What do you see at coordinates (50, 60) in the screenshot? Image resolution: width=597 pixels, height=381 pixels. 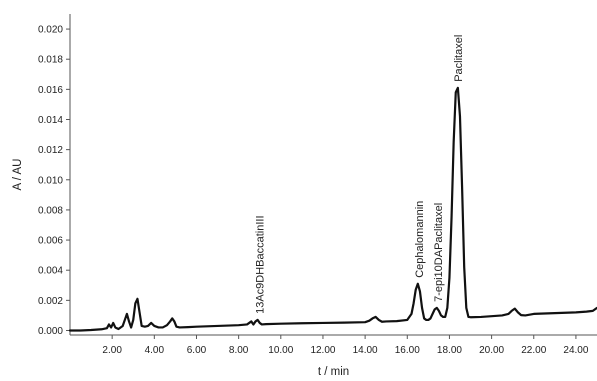 I see `y-tick-label: 0.018` at bounding box center [50, 60].